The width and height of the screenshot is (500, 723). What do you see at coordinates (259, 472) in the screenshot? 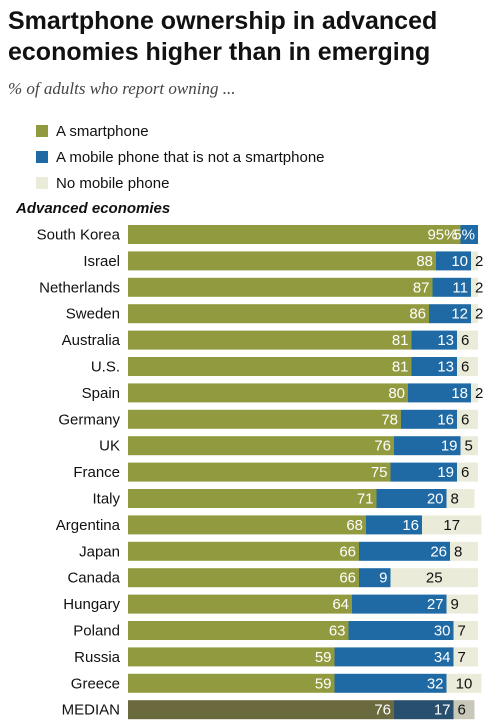
I see `bar-smartphone-france` at bounding box center [259, 472].